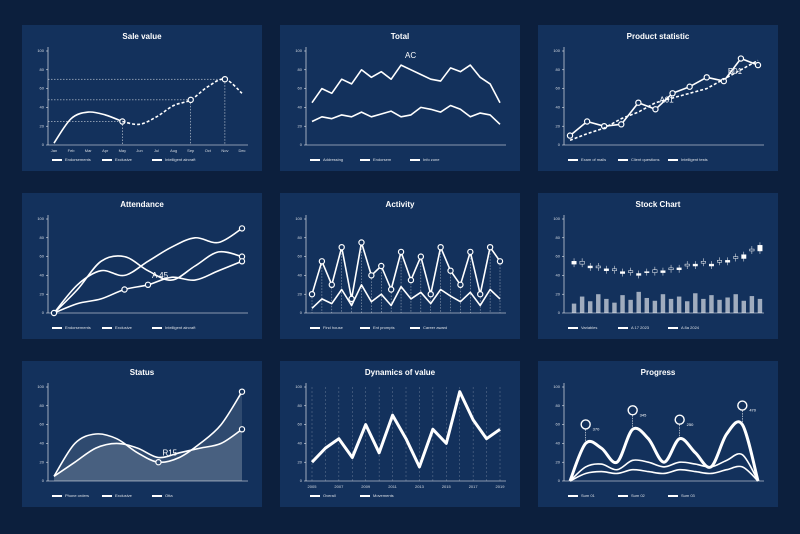 This screenshot has width=800, height=534. I want to click on chart-title: Total, so click(400, 36).